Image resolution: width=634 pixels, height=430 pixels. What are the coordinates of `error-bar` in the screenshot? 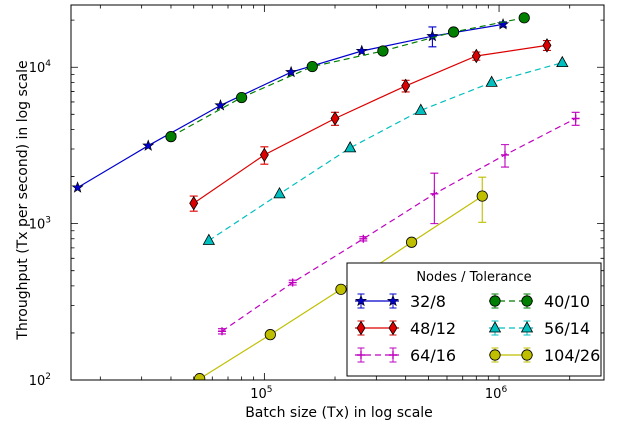 It's located at (434, 198).